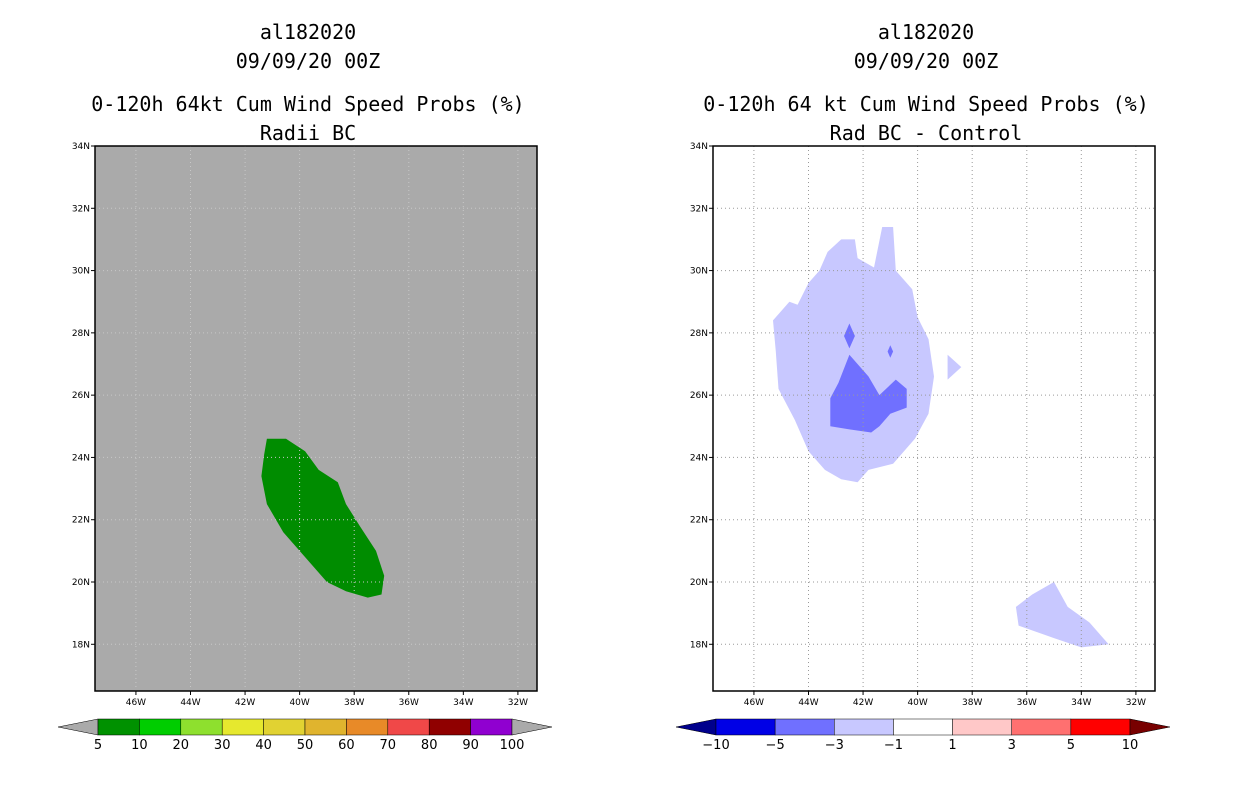  I want to click on right-title-date: 09/09/20 00Z, so click(926, 61).